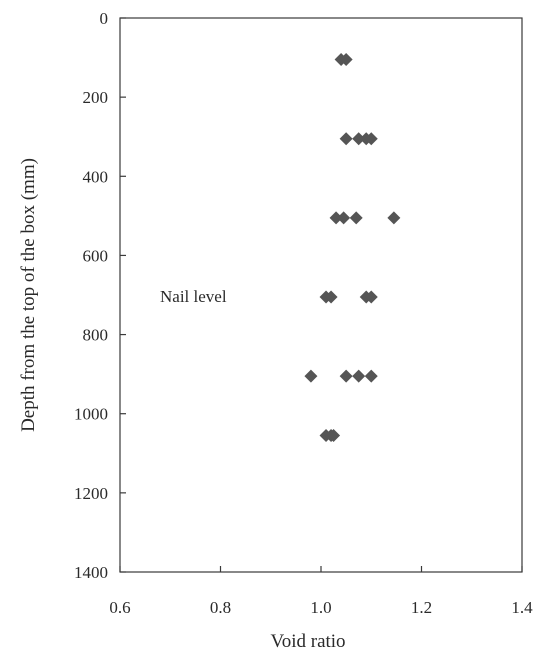  Describe the element at coordinates (421, 607) in the screenshot. I see `x-tick-label: 1.2` at that location.